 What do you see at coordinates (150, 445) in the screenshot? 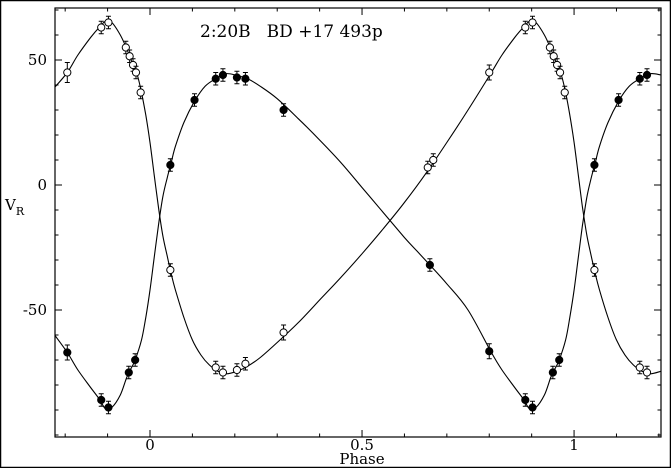
I see `x-tick-label: 0` at bounding box center [150, 445].